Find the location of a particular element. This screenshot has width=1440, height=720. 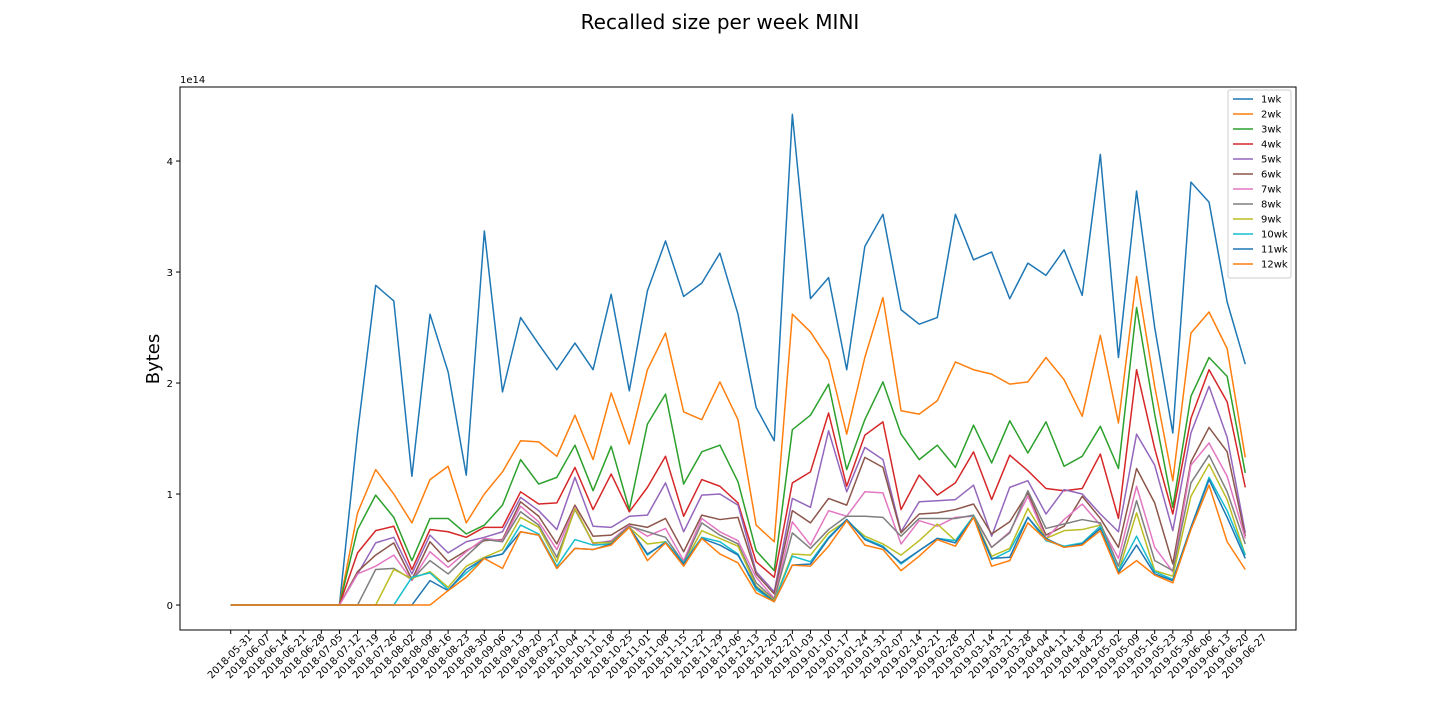

legend-label: 1wk is located at coordinates (1271, 100).